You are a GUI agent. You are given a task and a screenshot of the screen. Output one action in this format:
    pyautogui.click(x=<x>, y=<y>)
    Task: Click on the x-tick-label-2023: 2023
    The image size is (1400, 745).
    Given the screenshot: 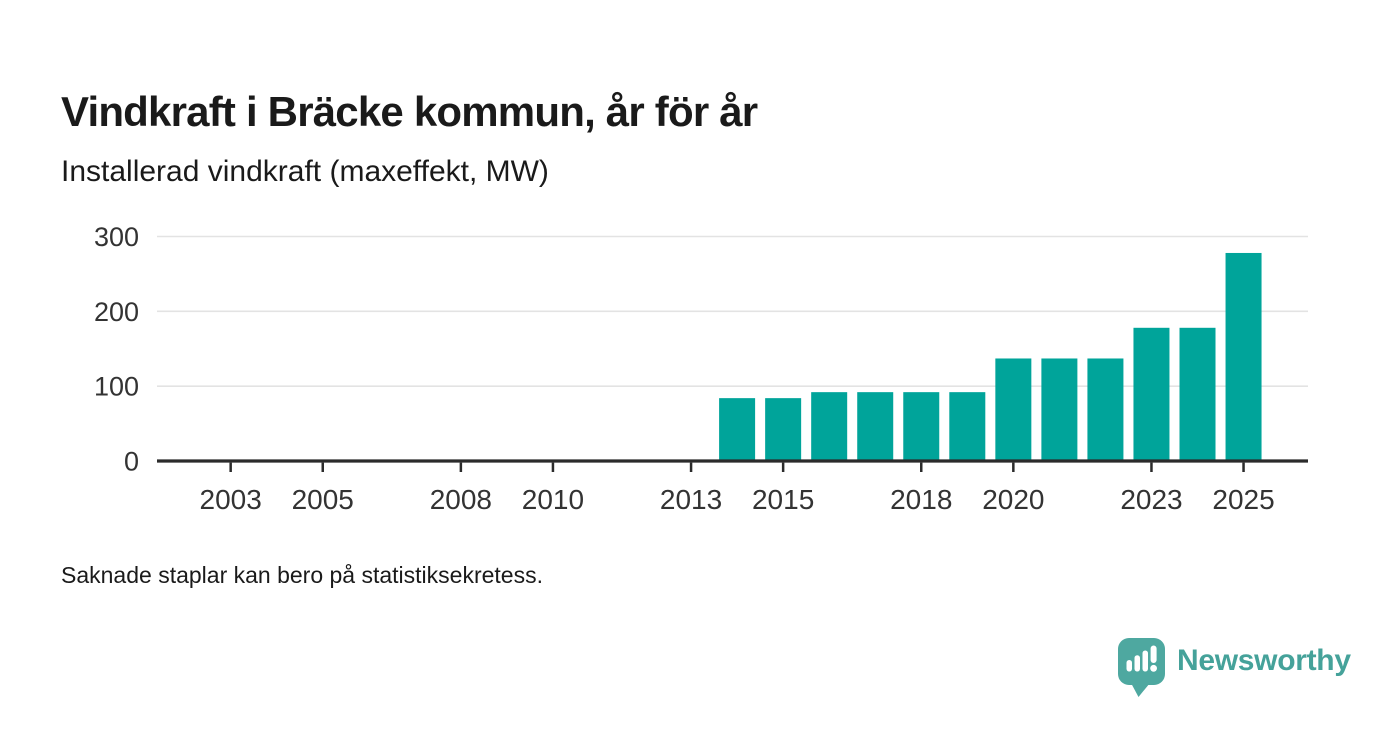 What is the action you would take?
    pyautogui.click(x=1151, y=499)
    